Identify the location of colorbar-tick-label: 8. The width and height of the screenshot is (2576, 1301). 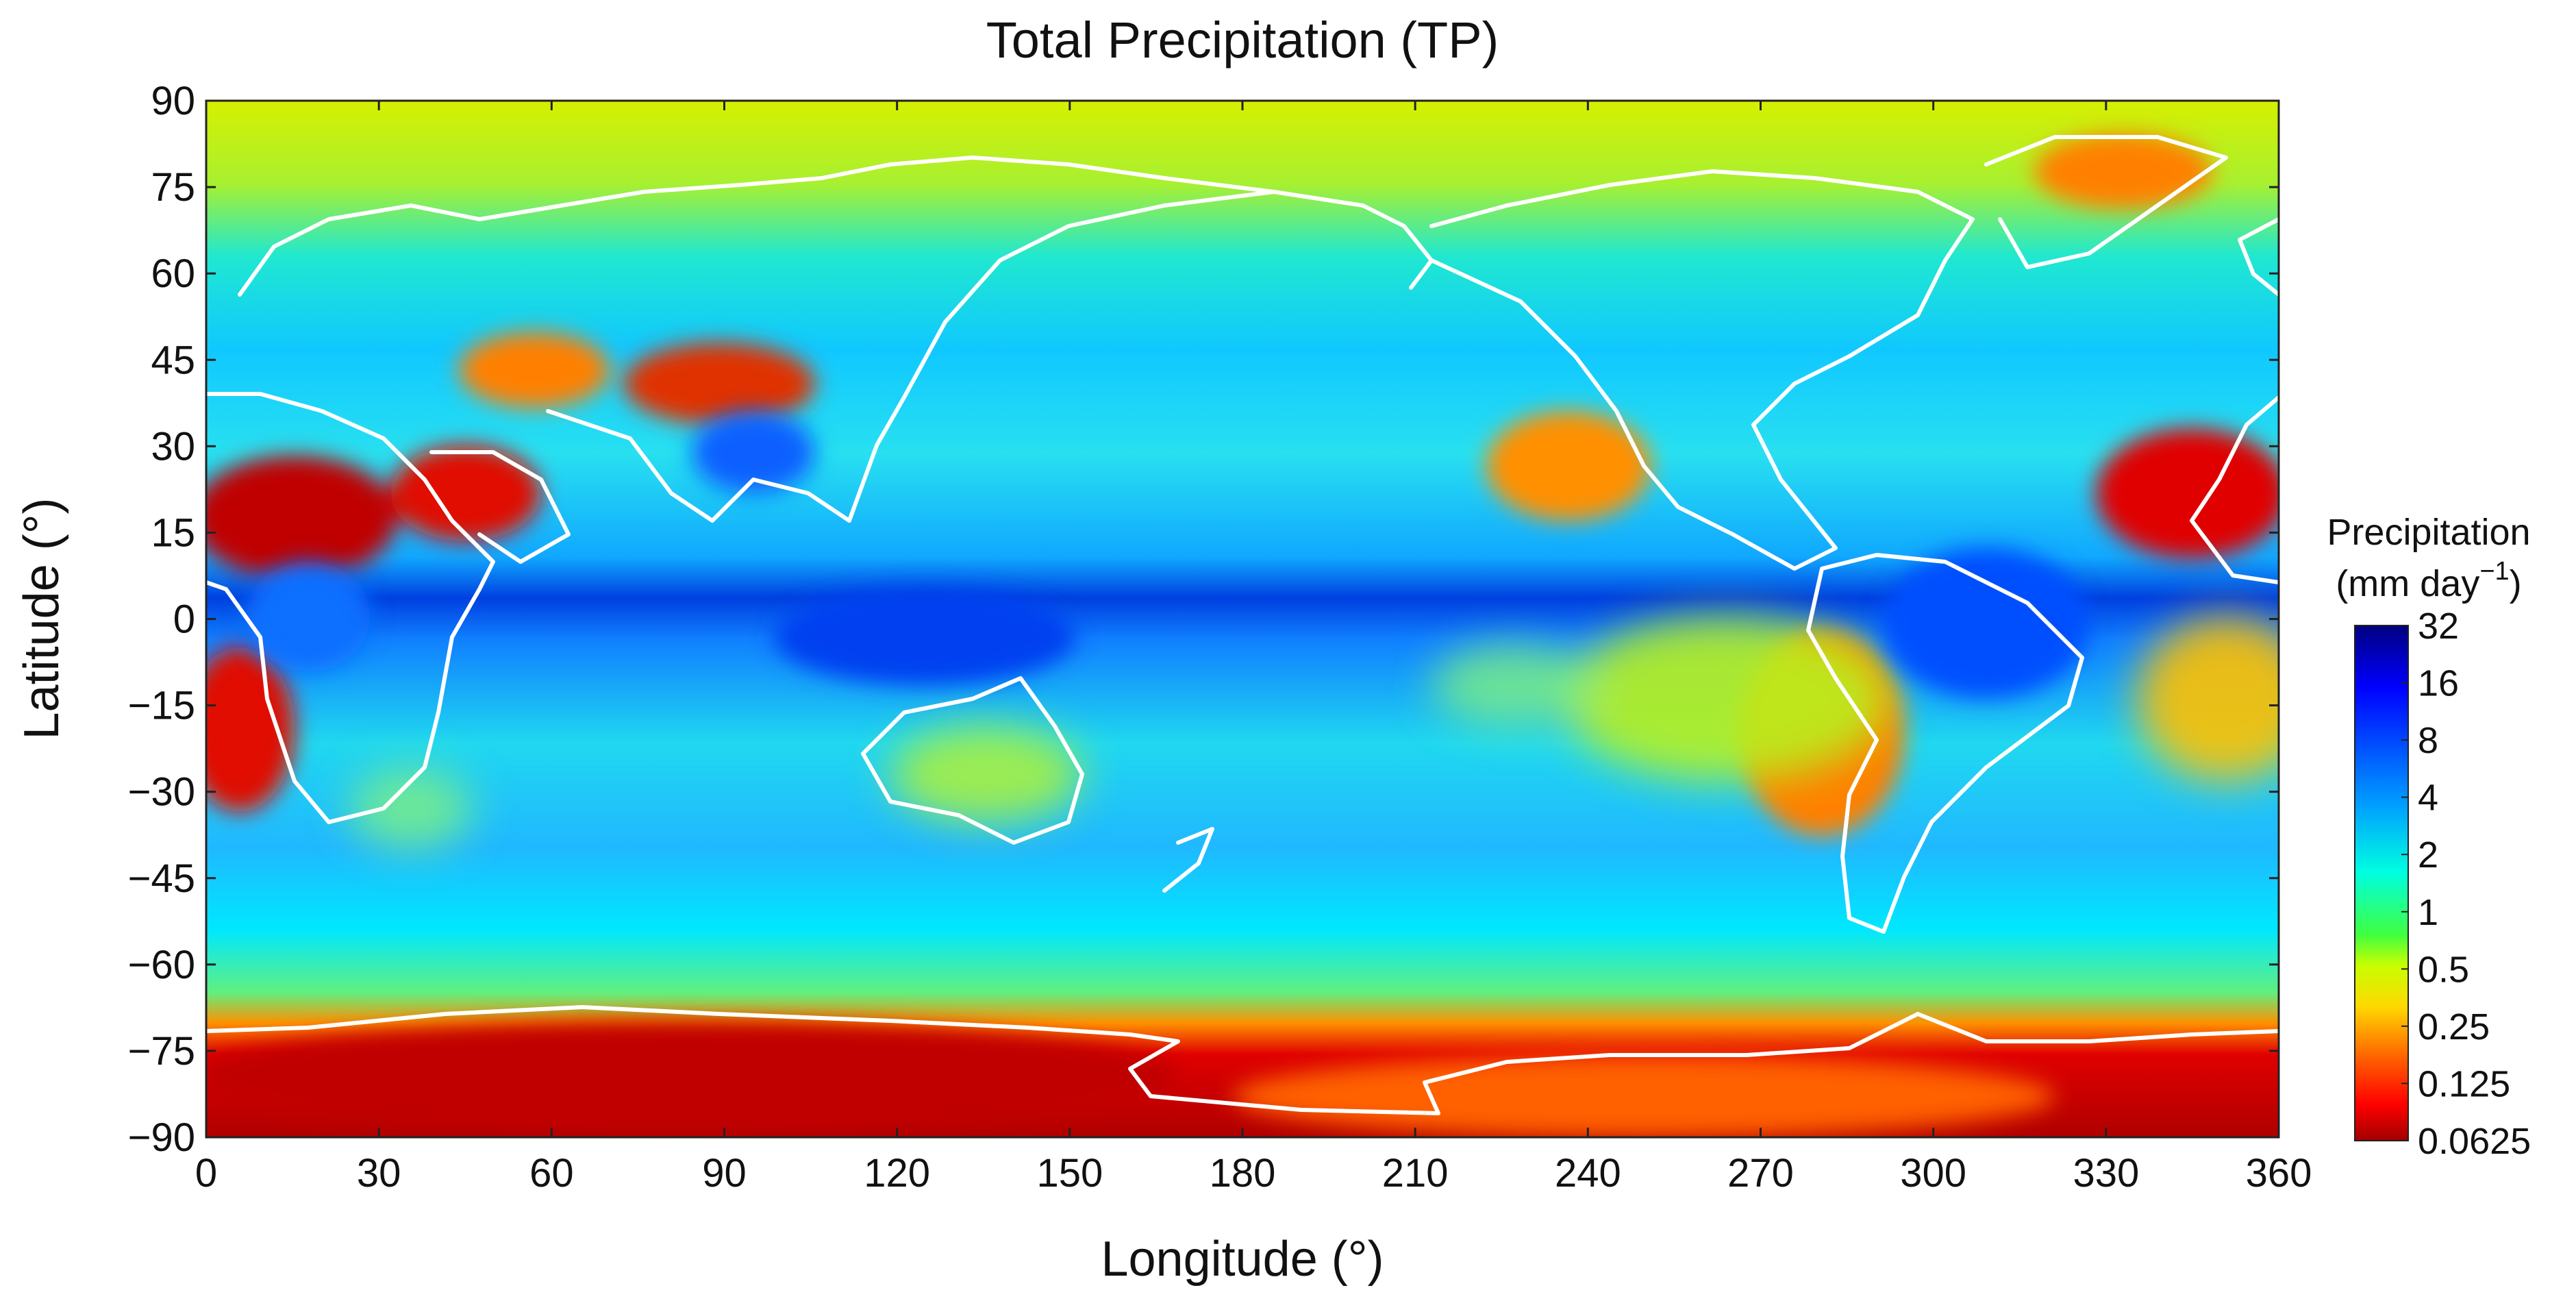
(2428, 740).